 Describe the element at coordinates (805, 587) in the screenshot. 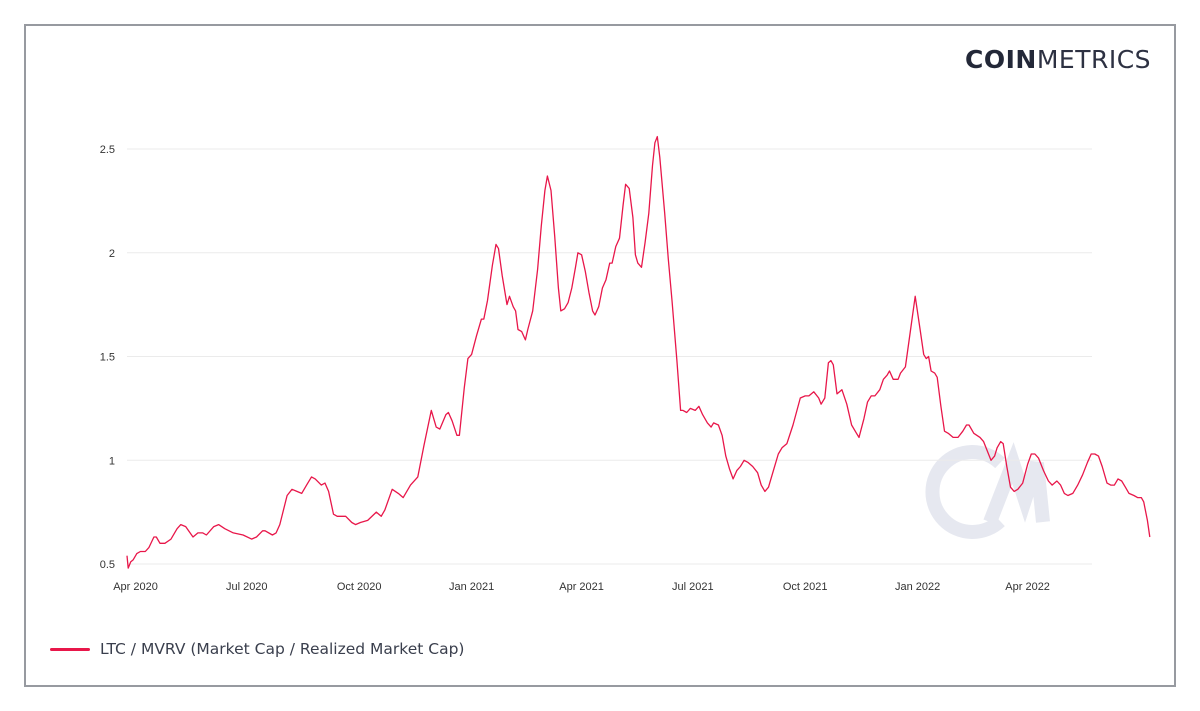

I see `svg-text: Oct 2021` at that location.